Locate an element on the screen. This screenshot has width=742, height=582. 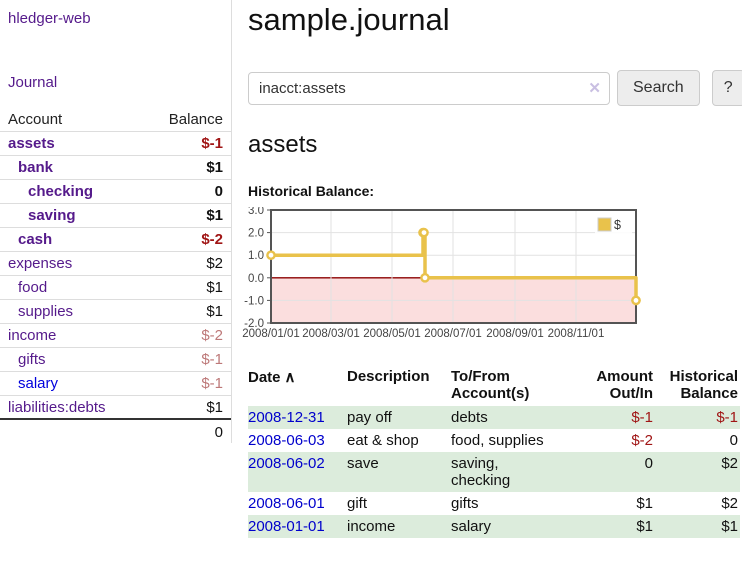
svg-text: 1.0 is located at coordinates (256, 256).